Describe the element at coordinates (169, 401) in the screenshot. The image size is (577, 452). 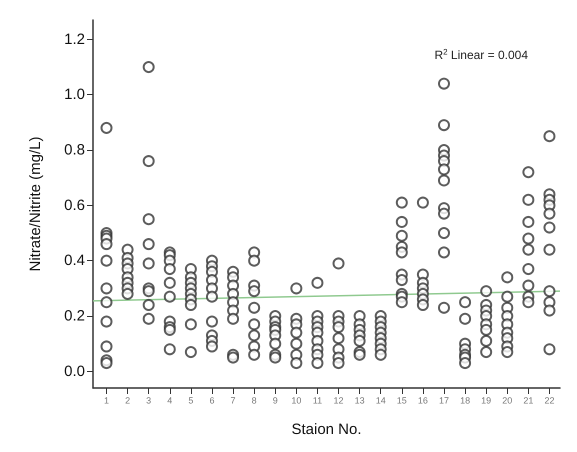
I see `x-tick-label: 4` at that location.